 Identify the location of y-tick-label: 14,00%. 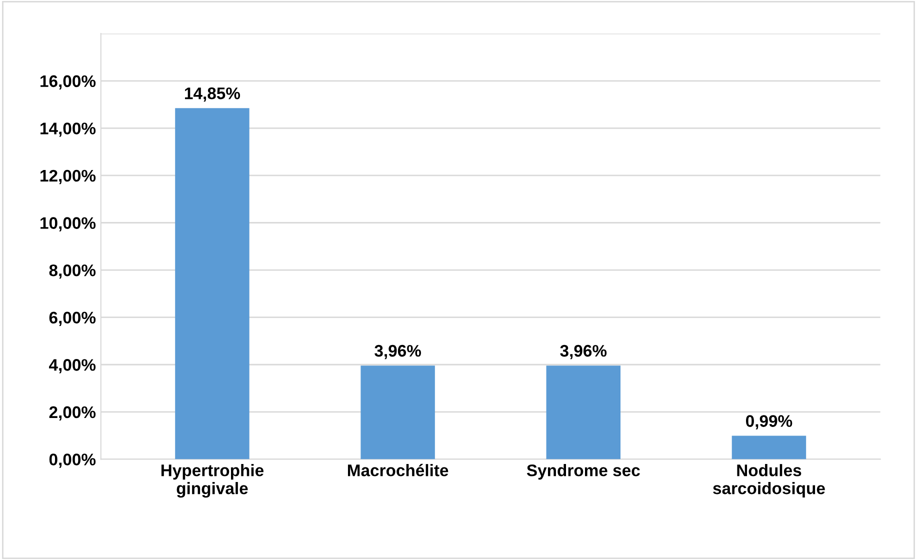
(68, 129).